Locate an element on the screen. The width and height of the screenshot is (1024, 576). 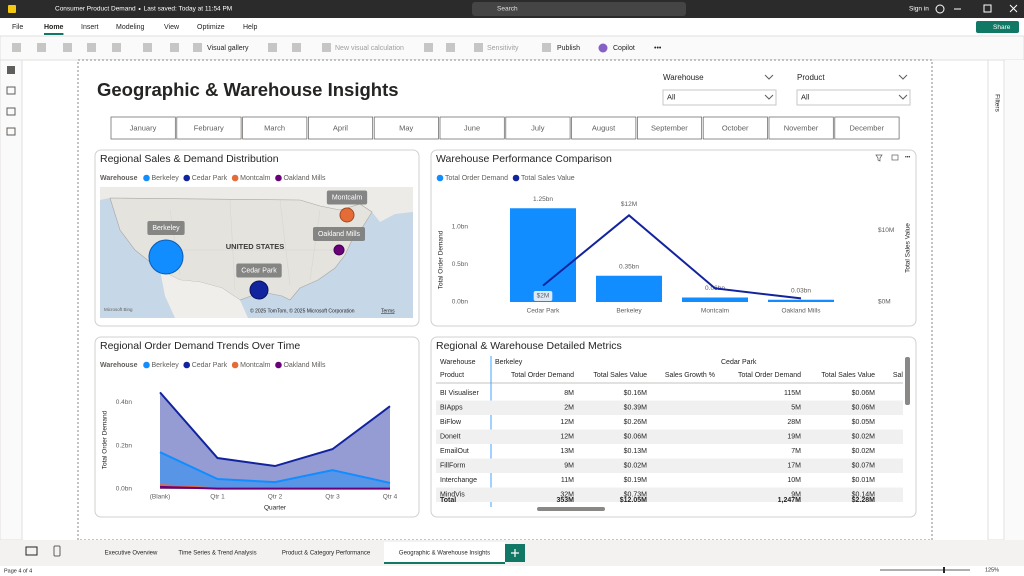
cell: $0.07M is located at coordinates (864, 465).